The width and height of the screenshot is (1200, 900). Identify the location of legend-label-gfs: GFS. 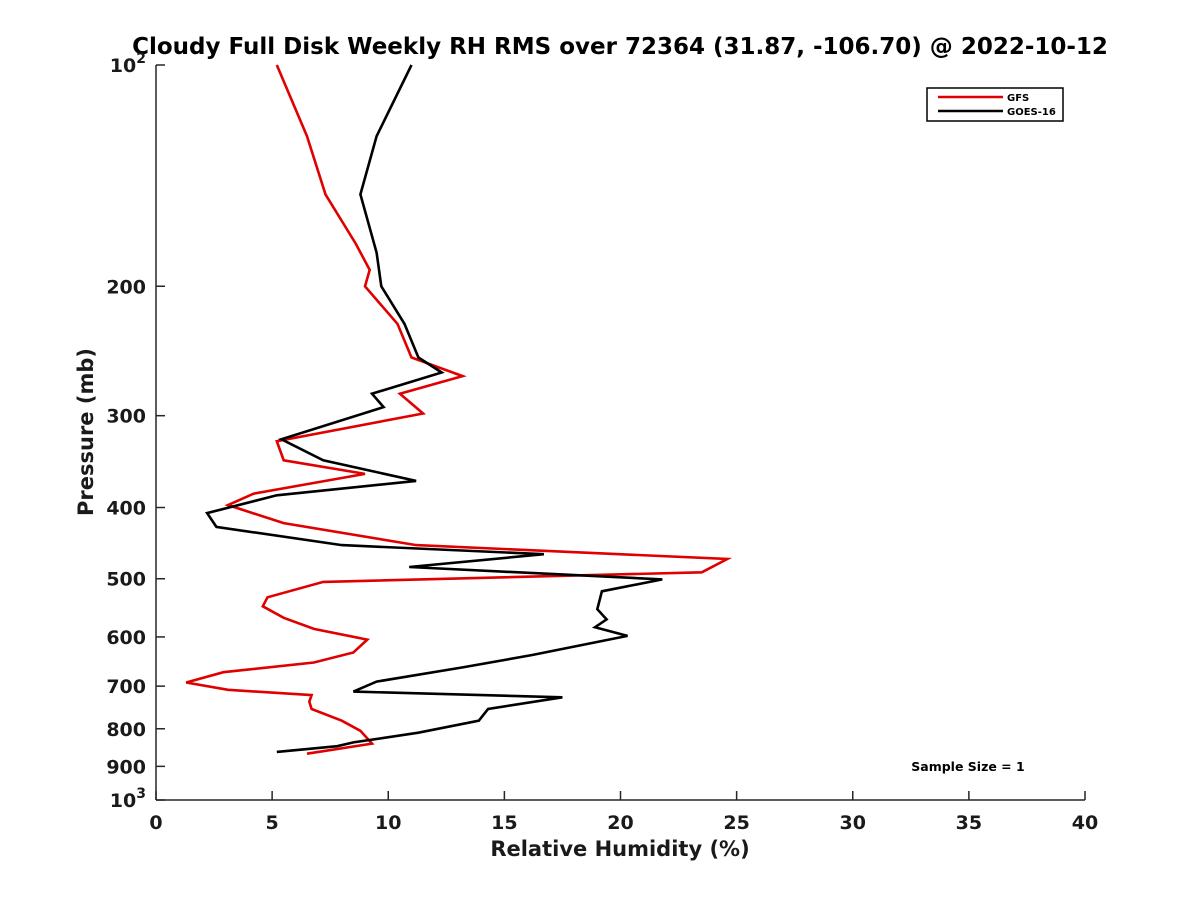
(1018, 98).